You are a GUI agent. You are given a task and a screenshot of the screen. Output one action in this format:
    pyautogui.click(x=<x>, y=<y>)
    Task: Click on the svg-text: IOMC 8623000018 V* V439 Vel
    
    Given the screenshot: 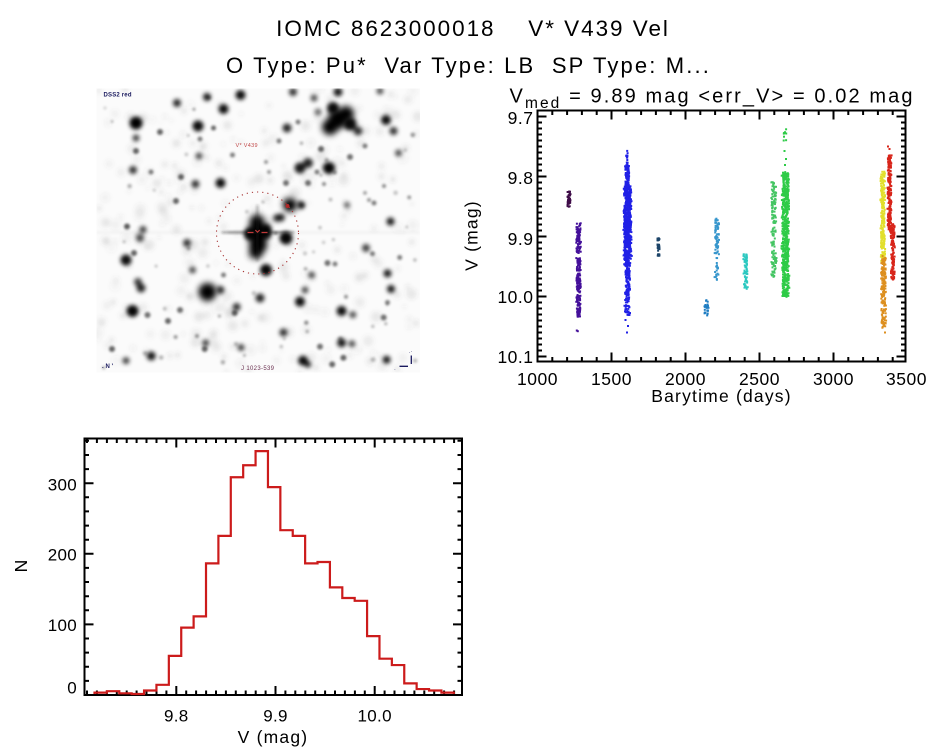 What is the action you would take?
    pyautogui.click(x=473, y=28)
    